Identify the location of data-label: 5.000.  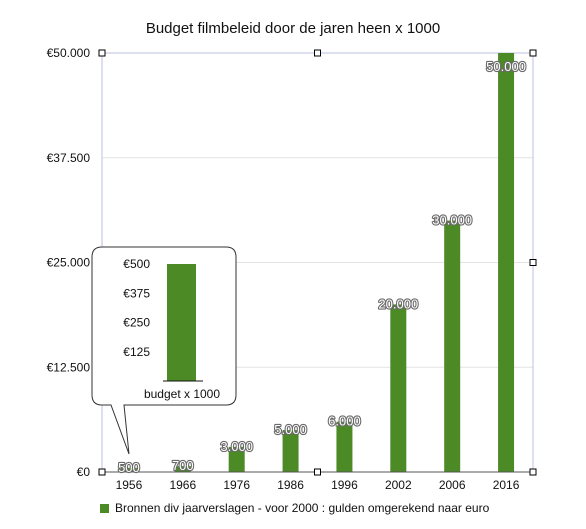
(290, 429).